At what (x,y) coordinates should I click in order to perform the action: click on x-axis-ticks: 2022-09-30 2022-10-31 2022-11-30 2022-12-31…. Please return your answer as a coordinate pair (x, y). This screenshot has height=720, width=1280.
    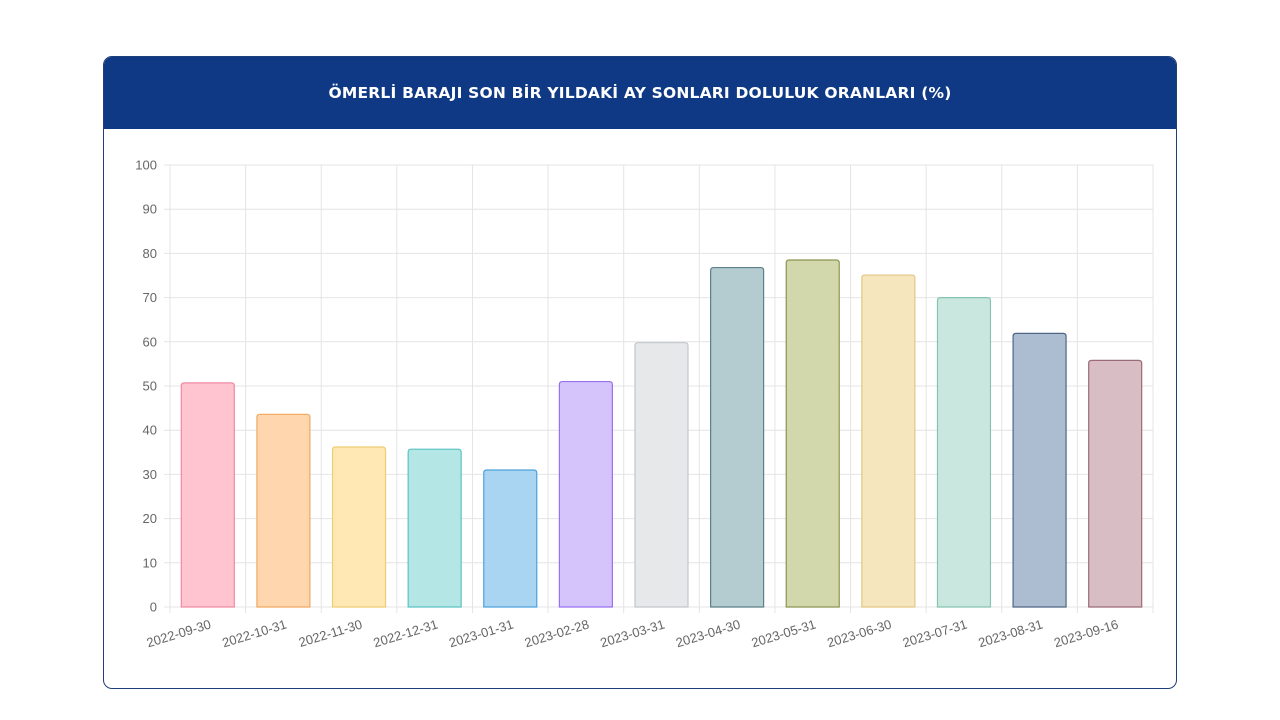
    Looking at the image, I should click on (632, 634).